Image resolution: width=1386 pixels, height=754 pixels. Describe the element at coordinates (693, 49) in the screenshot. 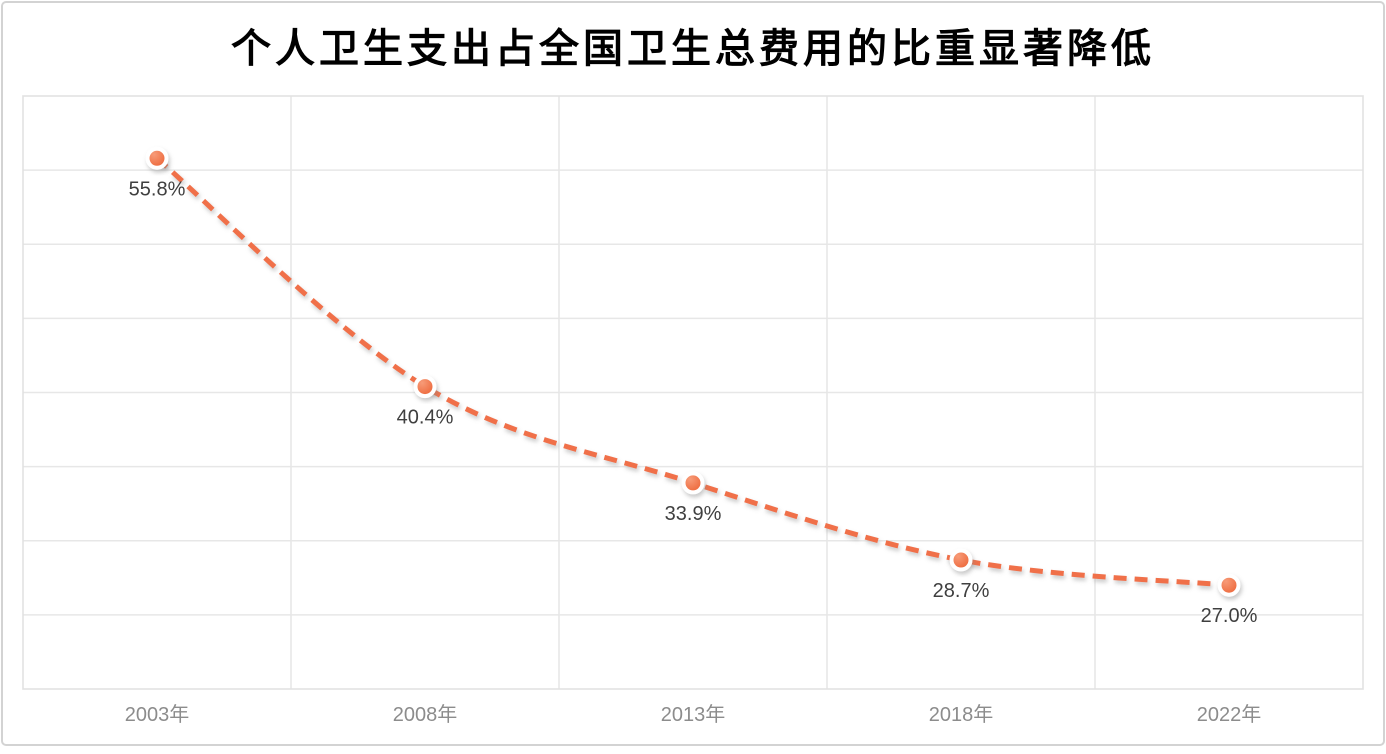

I see `chart-title: 个人卫生支出占全国卫生总费用的比重显著降低` at that location.